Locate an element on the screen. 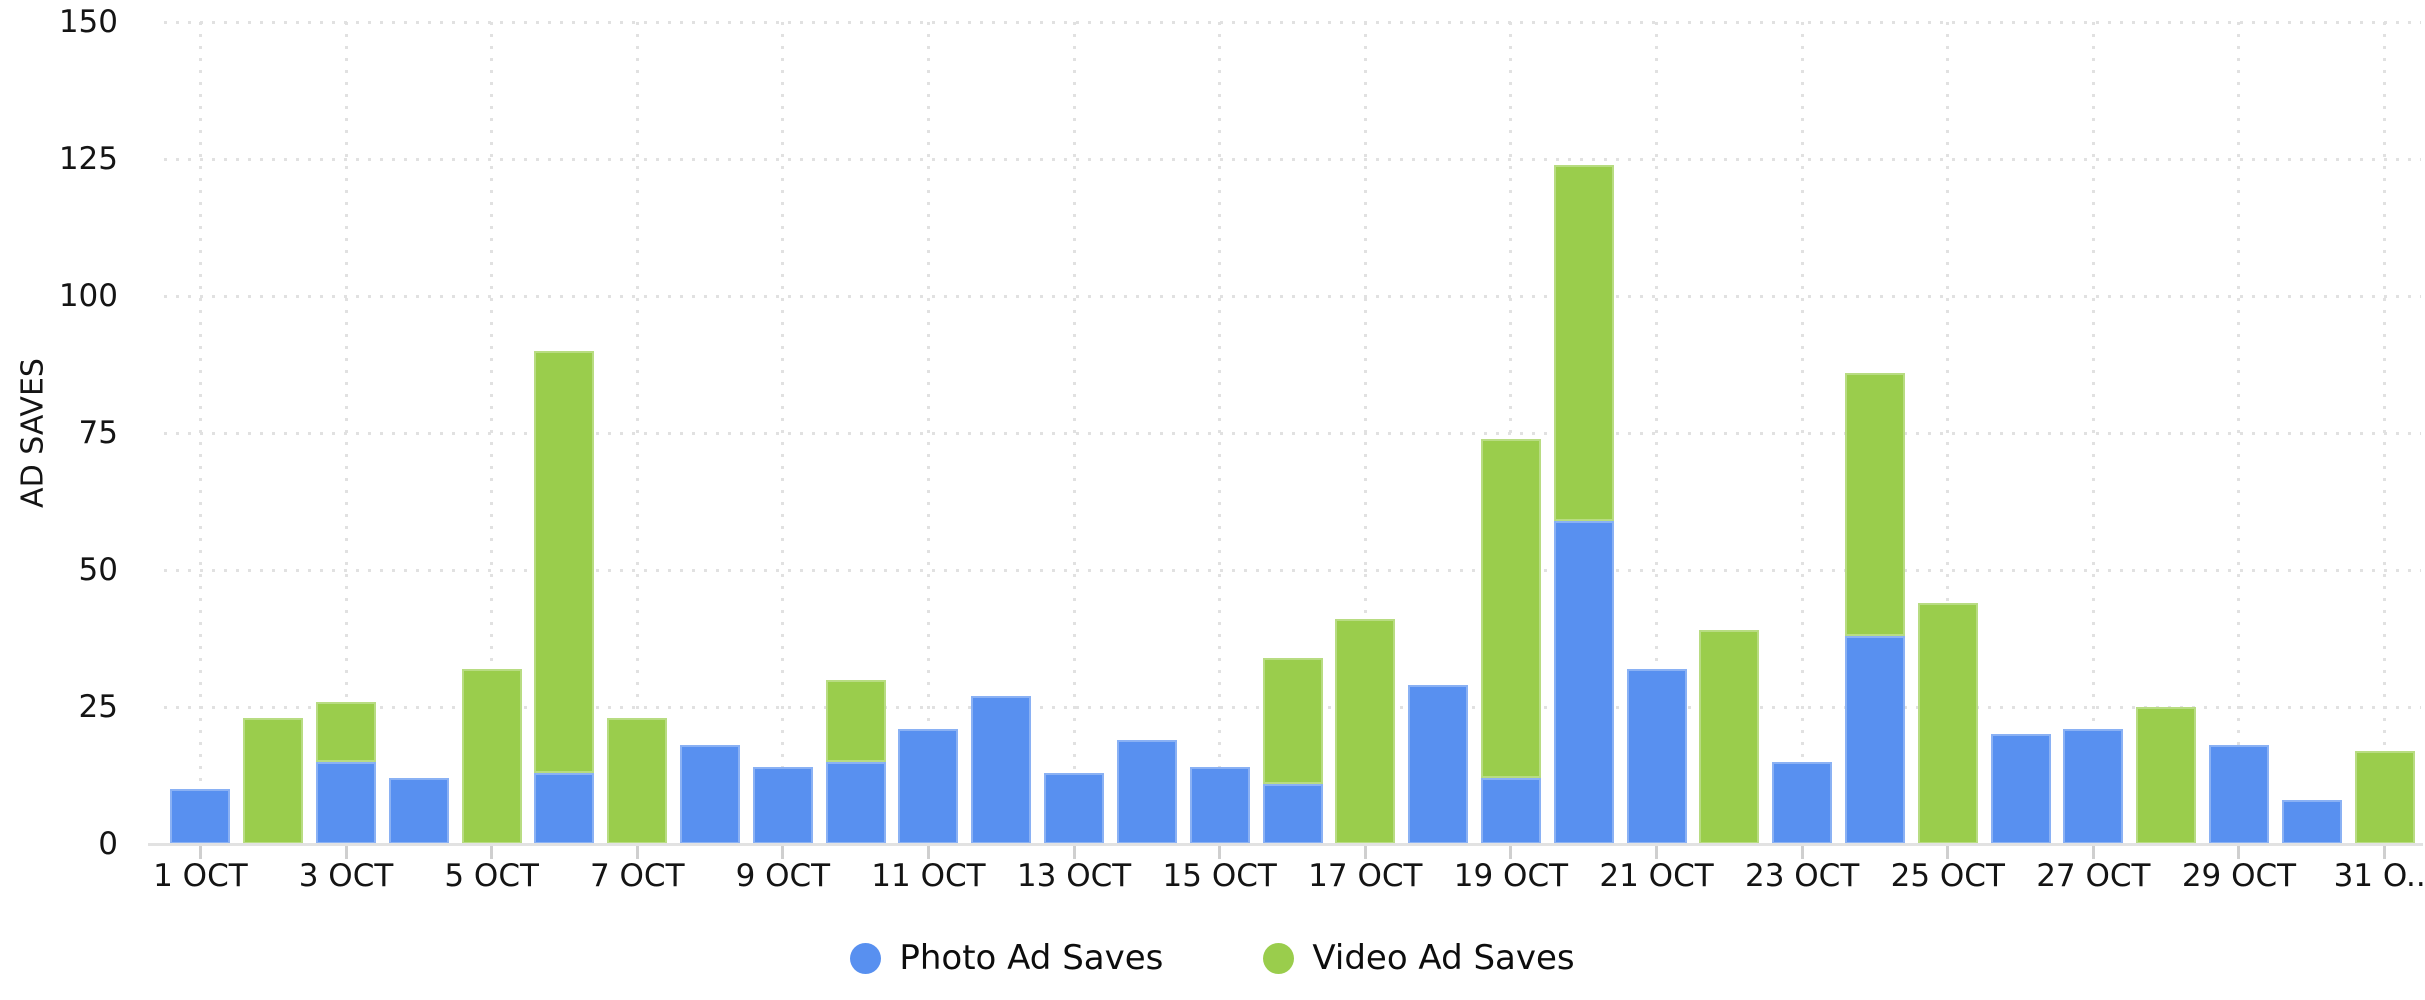 The width and height of the screenshot is (2425, 1000). x-tick-7-oct is located at coordinates (637, 852).